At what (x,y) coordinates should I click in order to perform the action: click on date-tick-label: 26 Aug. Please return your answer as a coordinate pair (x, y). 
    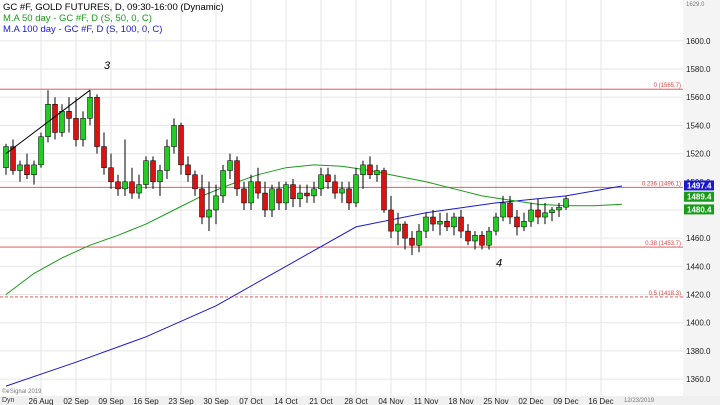
    Looking at the image, I should click on (41, 401).